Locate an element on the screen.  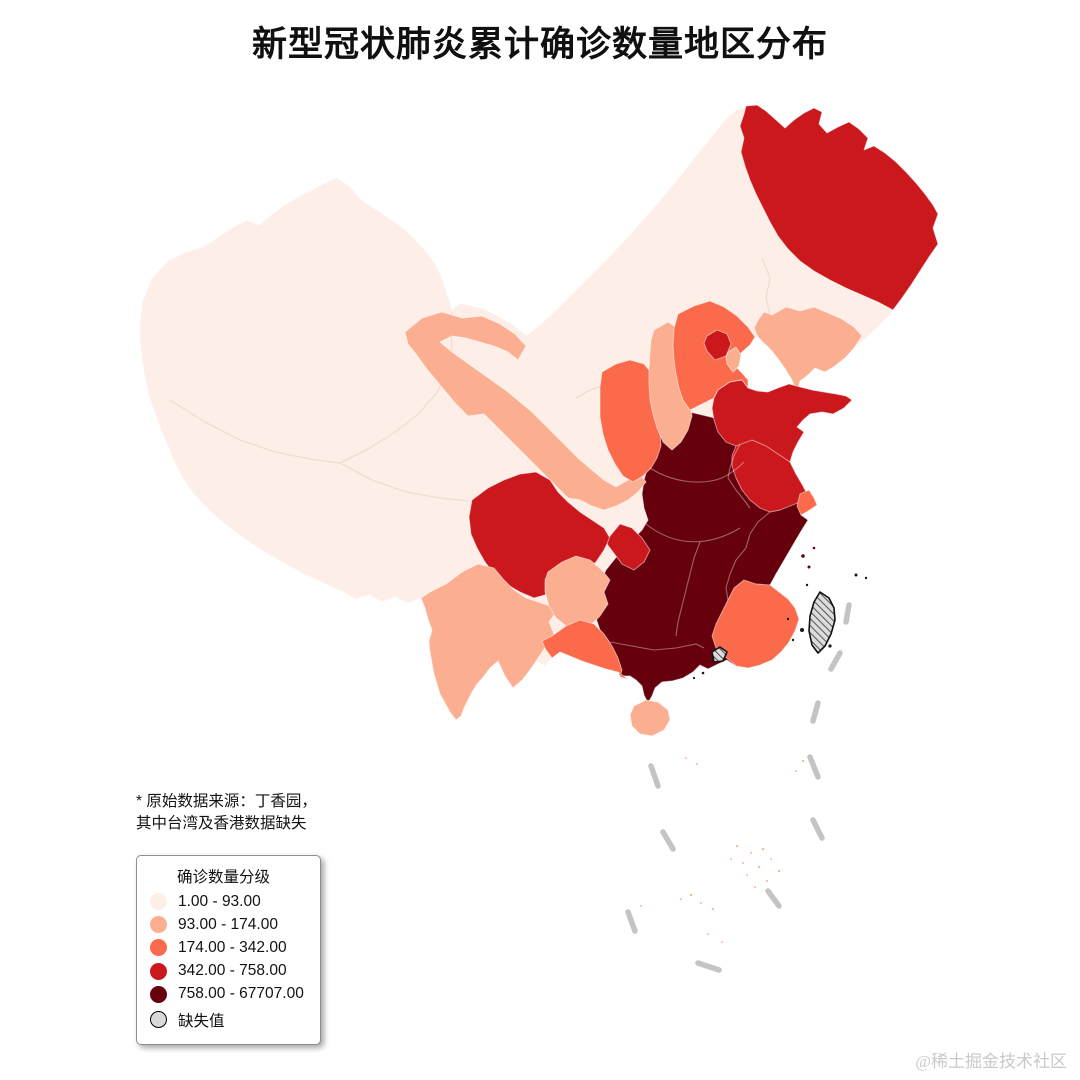
nine-dash-line is located at coordinates (738, 787).